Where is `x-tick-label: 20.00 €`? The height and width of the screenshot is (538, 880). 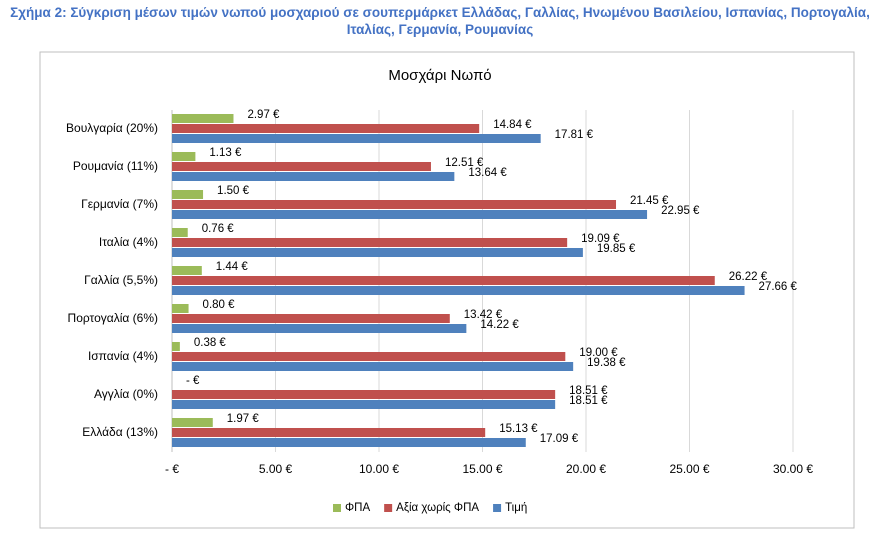 x-tick-label: 20.00 € is located at coordinates (586, 469).